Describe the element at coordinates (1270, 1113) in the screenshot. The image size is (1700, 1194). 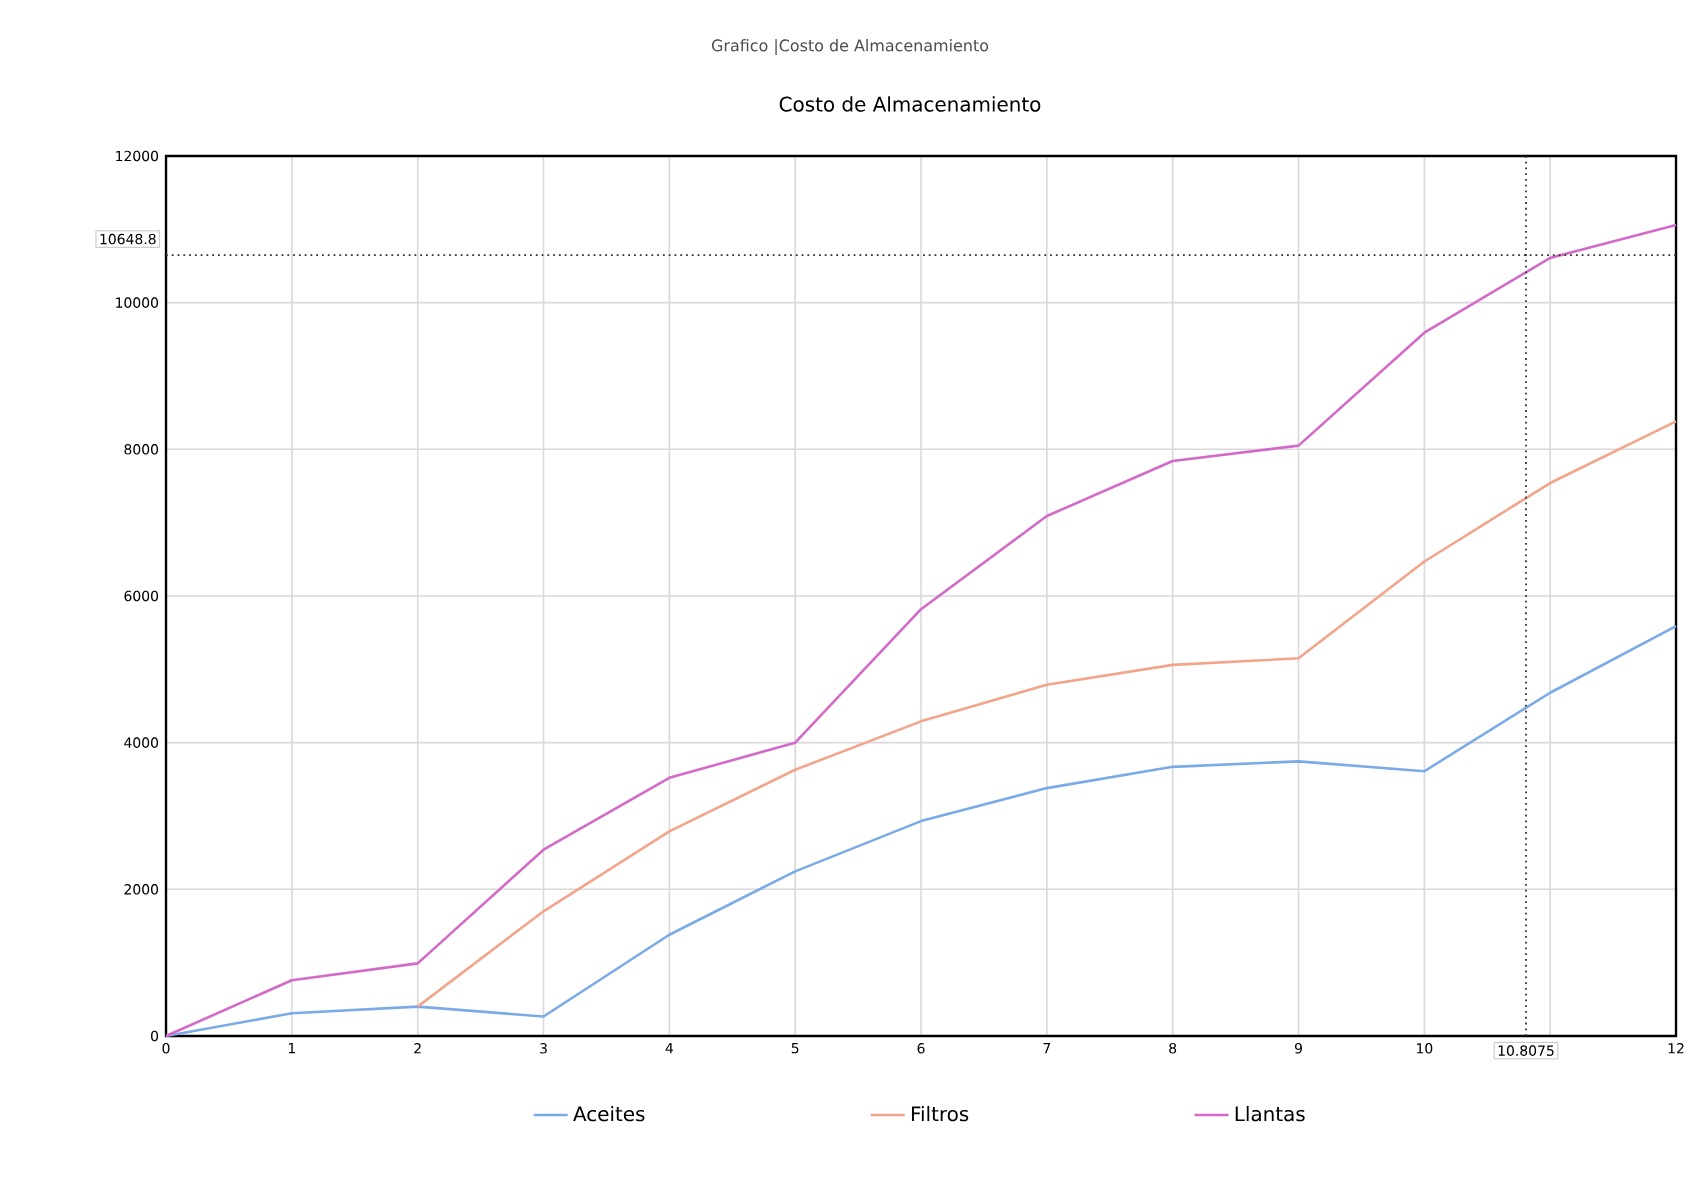
I see `legend-label: Llantas` at that location.